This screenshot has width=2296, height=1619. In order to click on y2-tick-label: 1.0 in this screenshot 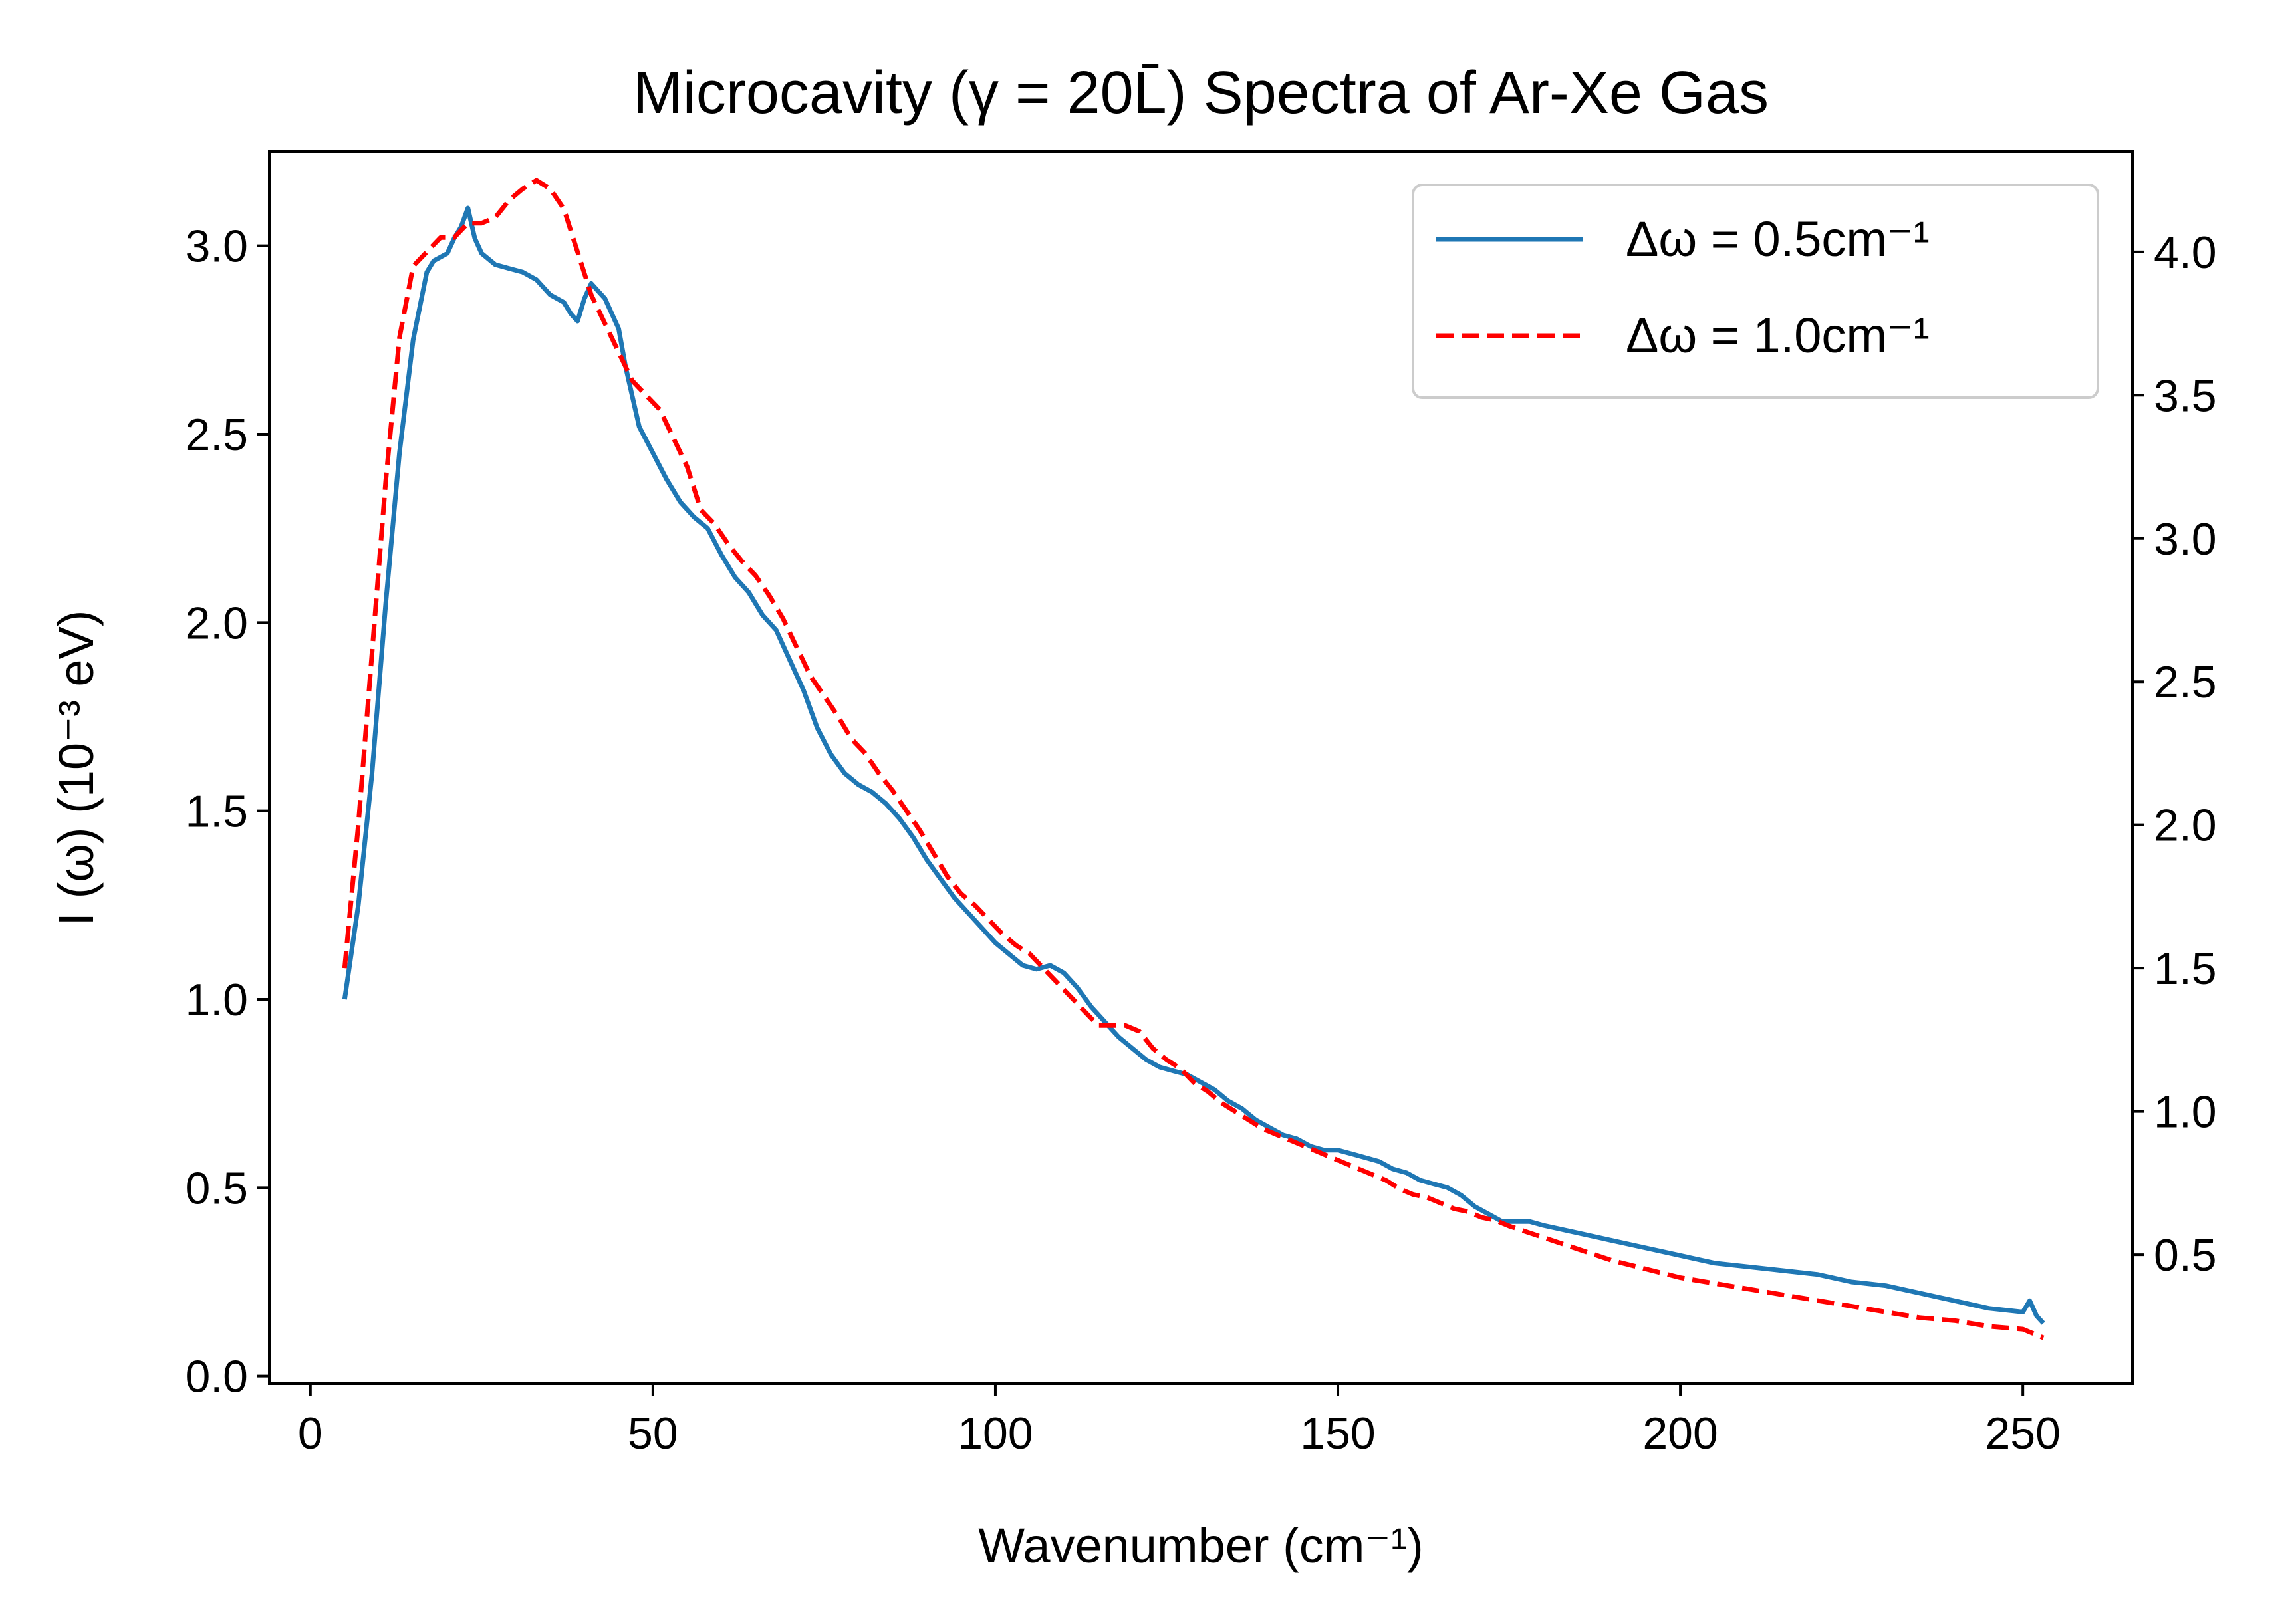, I will do `click(2186, 1112)`.